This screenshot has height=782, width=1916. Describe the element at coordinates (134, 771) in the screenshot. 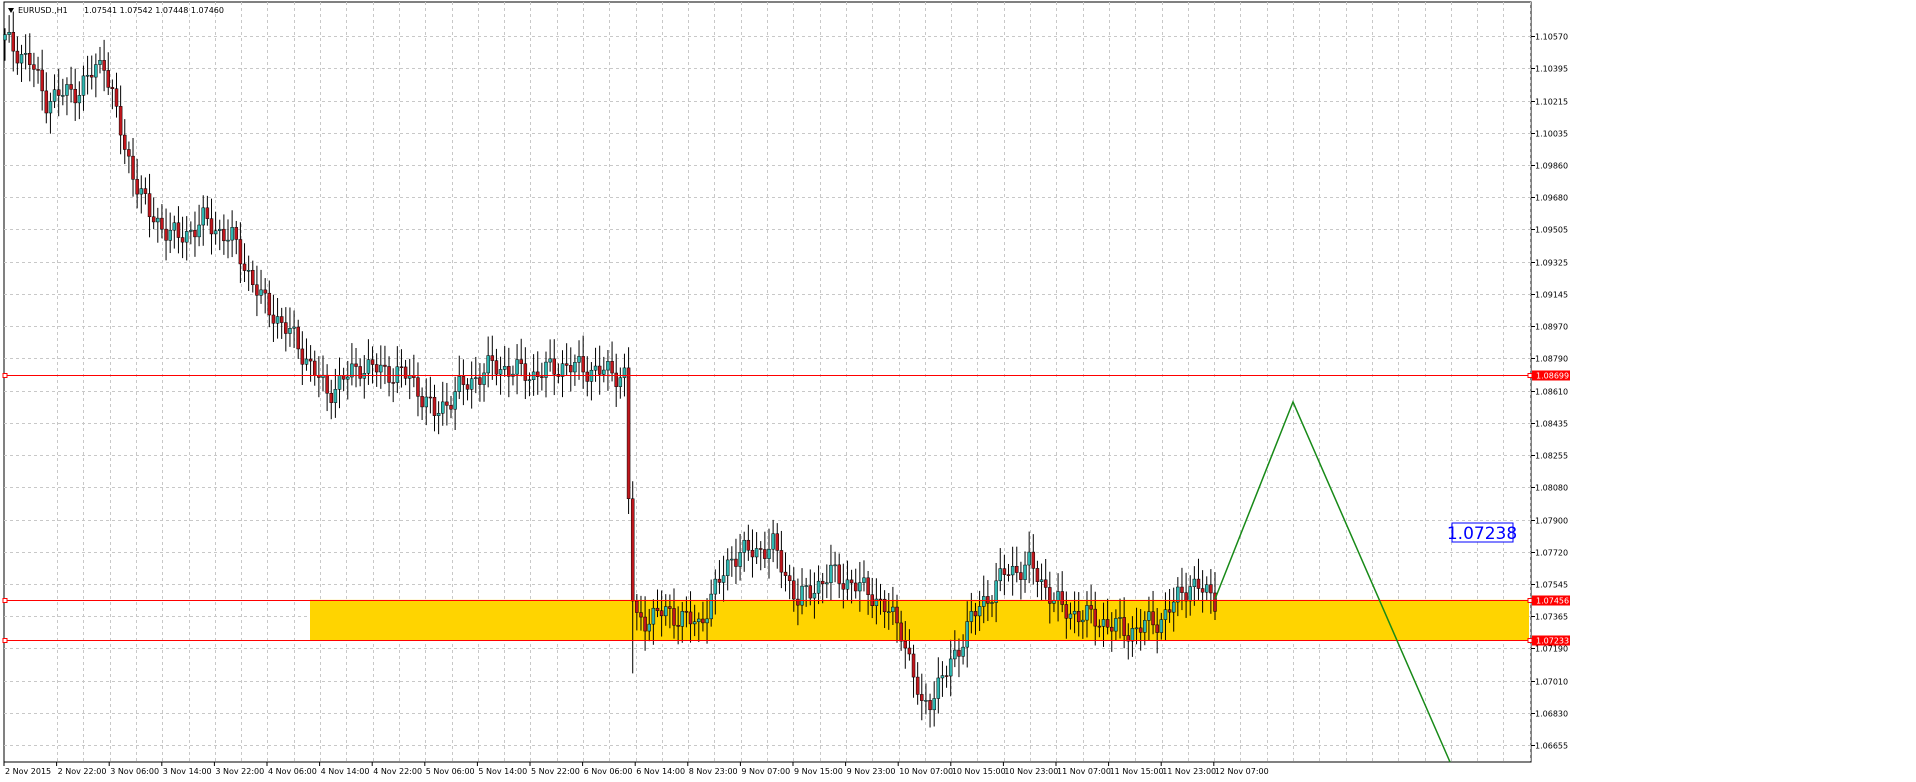

I see `time-scale-label: 3 Nov 06:00` at that location.